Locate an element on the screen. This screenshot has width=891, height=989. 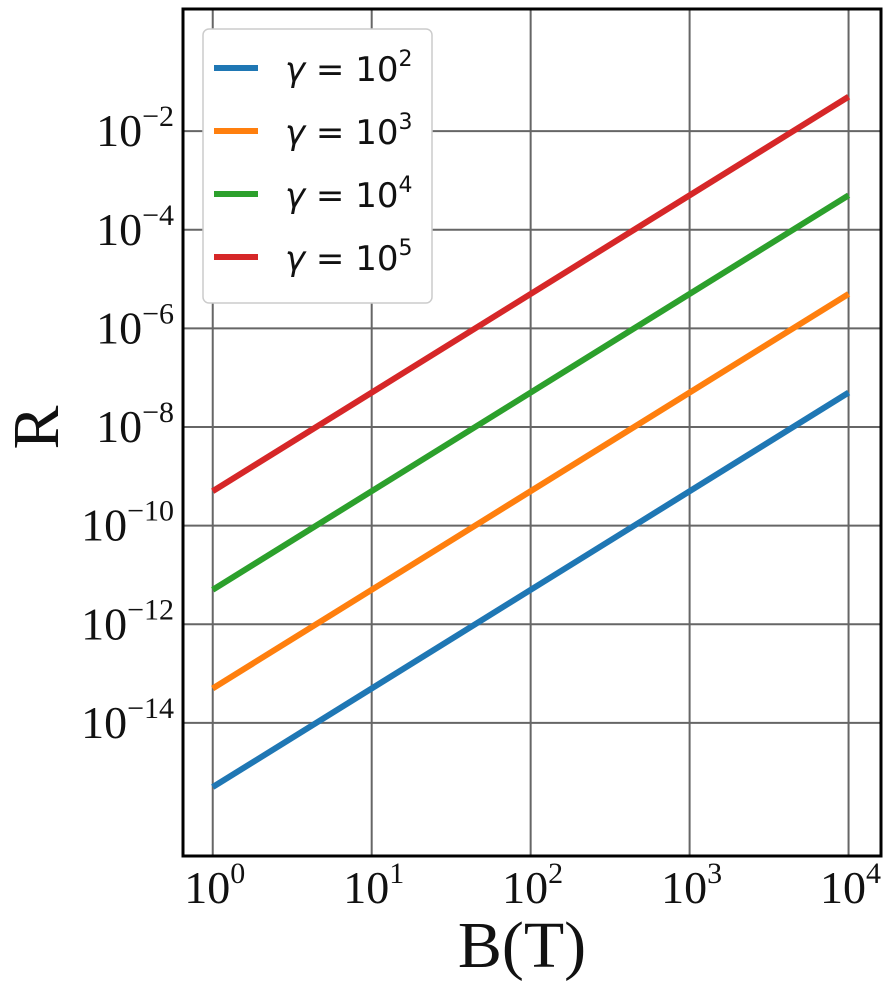
y-tick-label: 10⁻¹² is located at coordinates (127, 621).